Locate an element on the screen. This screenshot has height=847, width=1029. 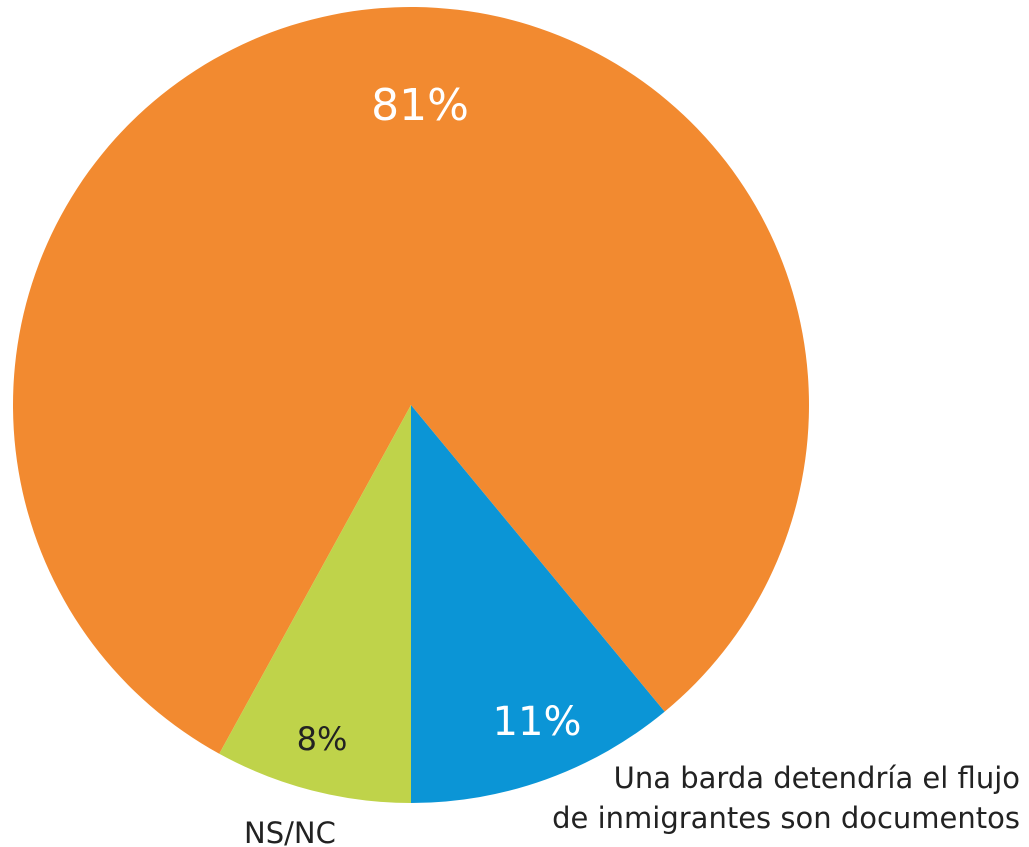
category-label: NS/NC is located at coordinates (290, 831).